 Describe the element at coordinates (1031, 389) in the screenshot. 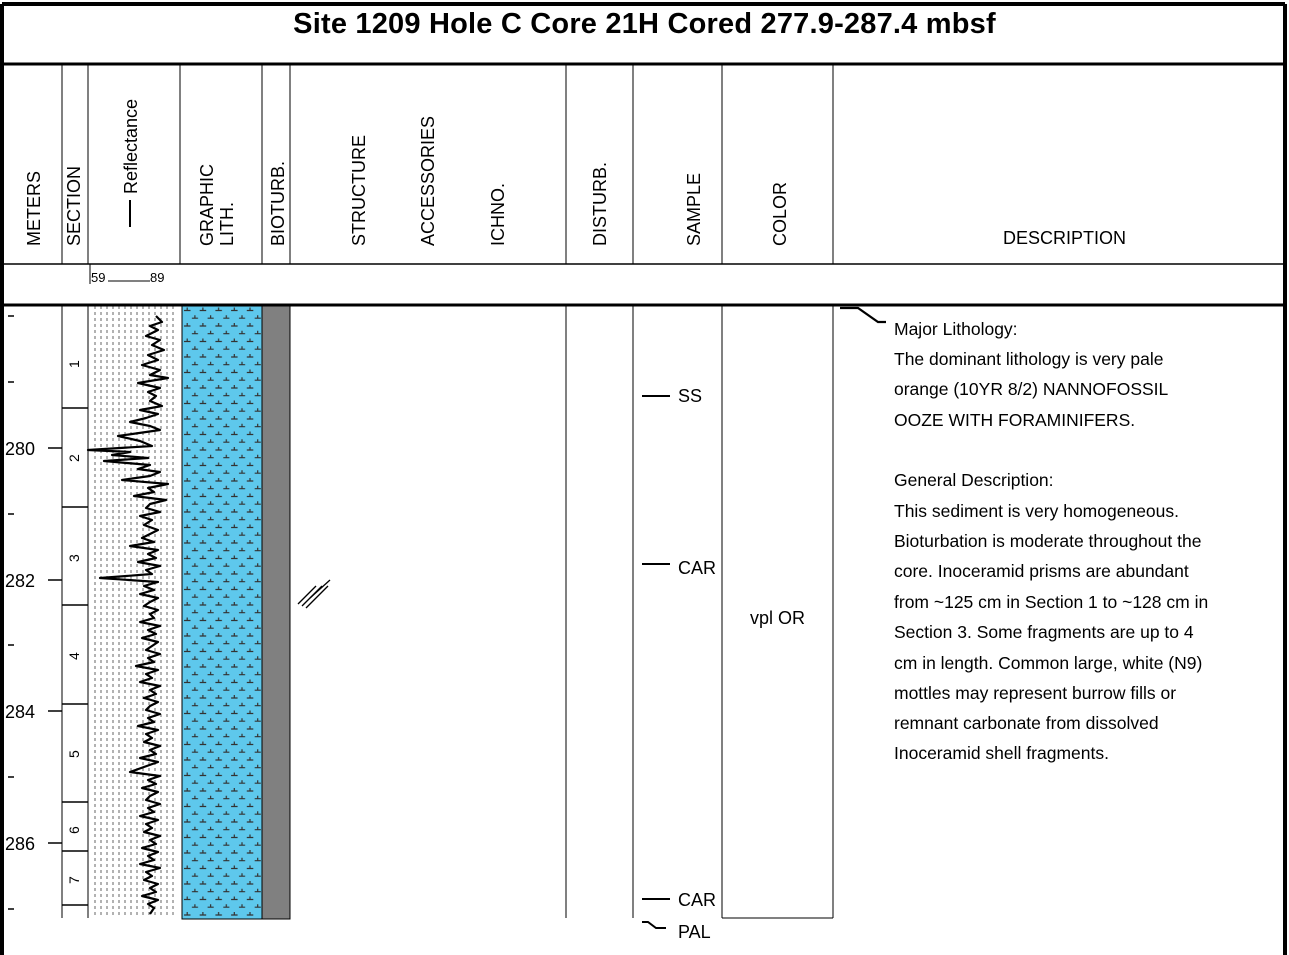

I see `description-line: orange (10YR 8/2) NANNOFOSSIL` at that location.